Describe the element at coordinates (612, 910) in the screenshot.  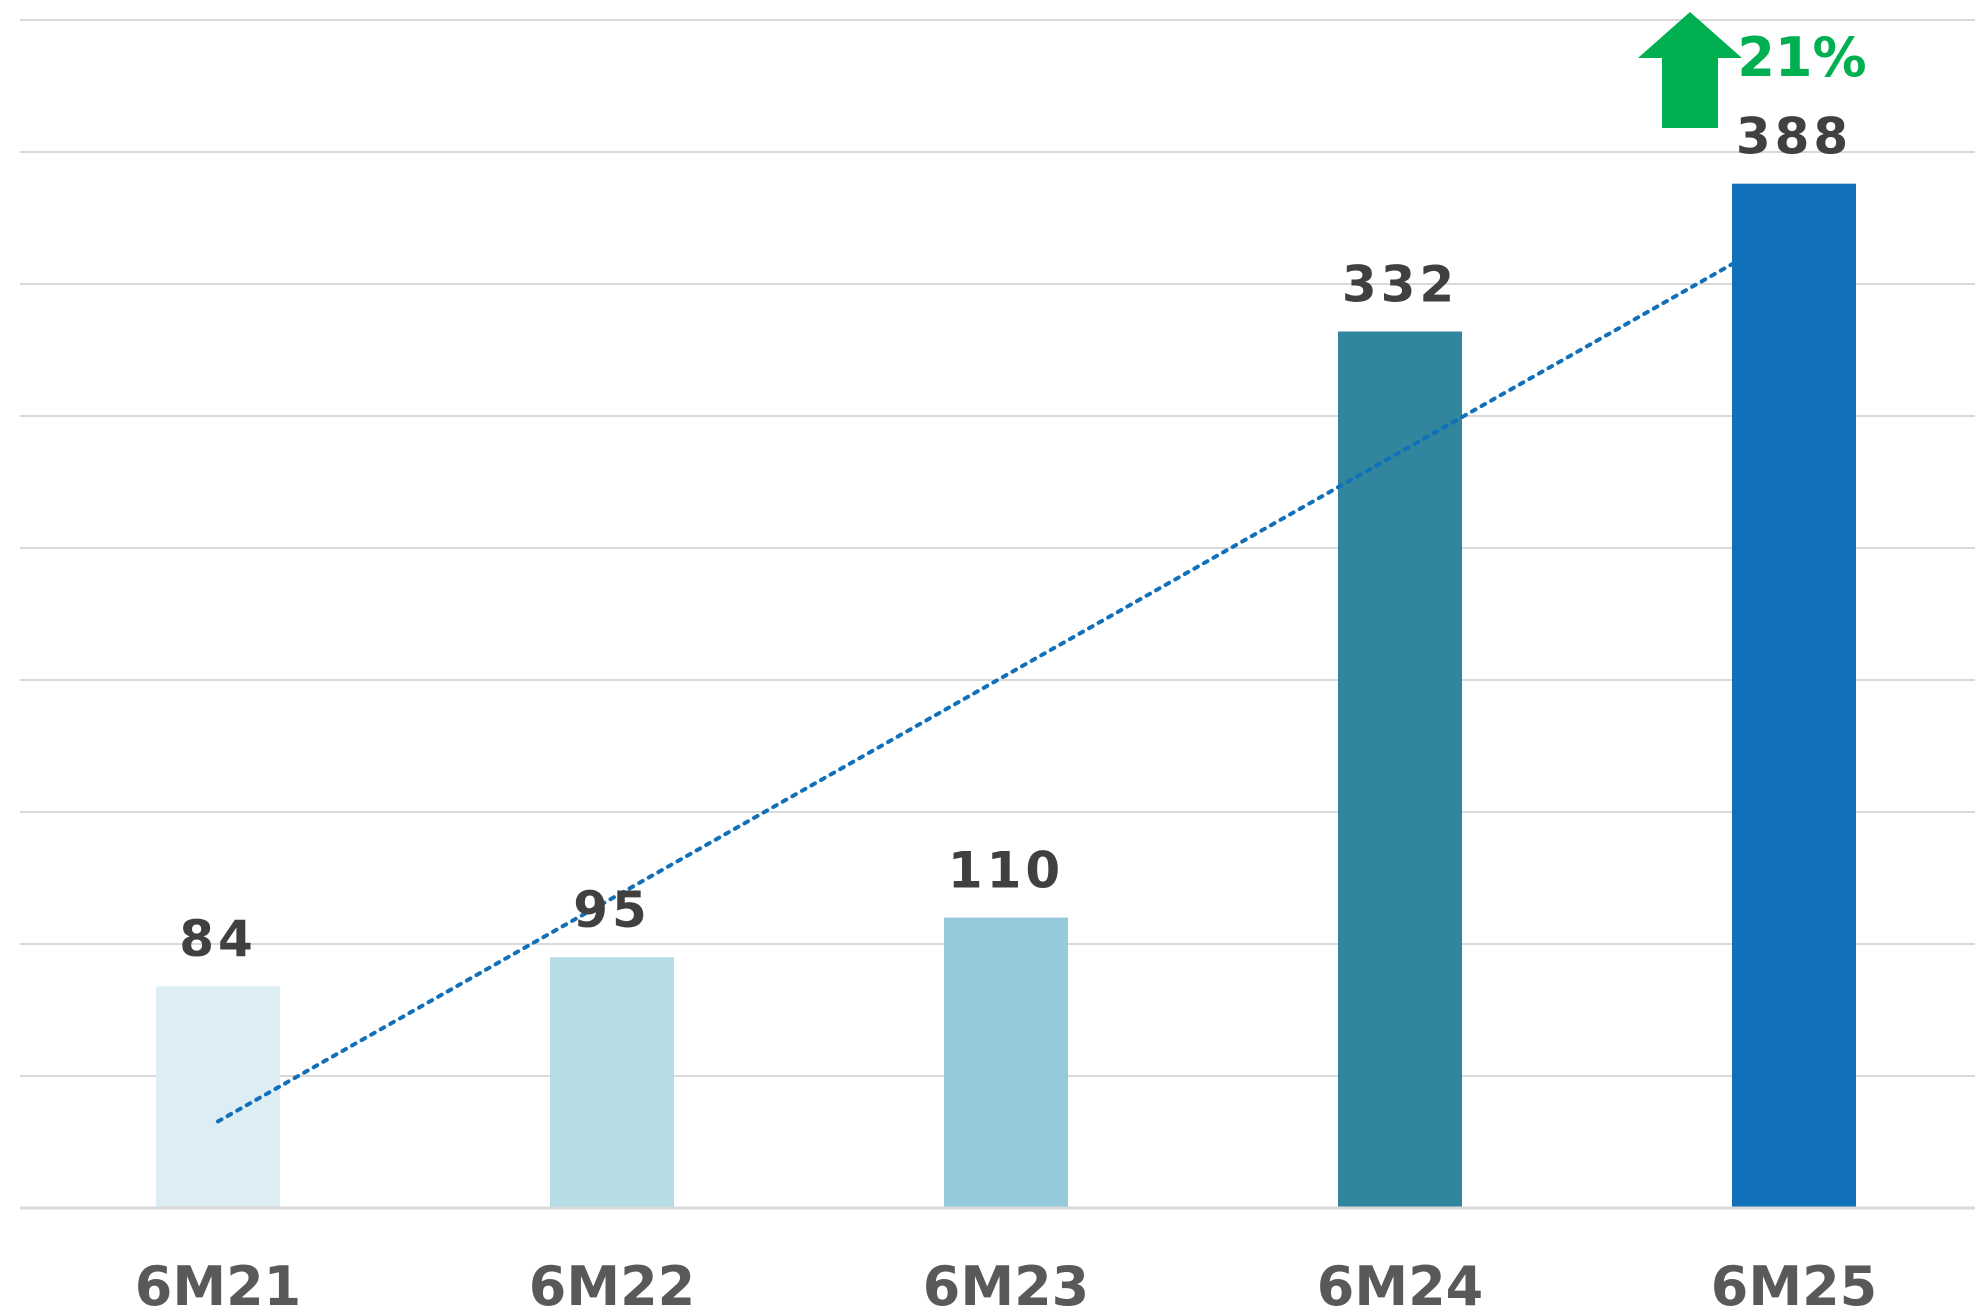
I see `data-label: 95` at that location.